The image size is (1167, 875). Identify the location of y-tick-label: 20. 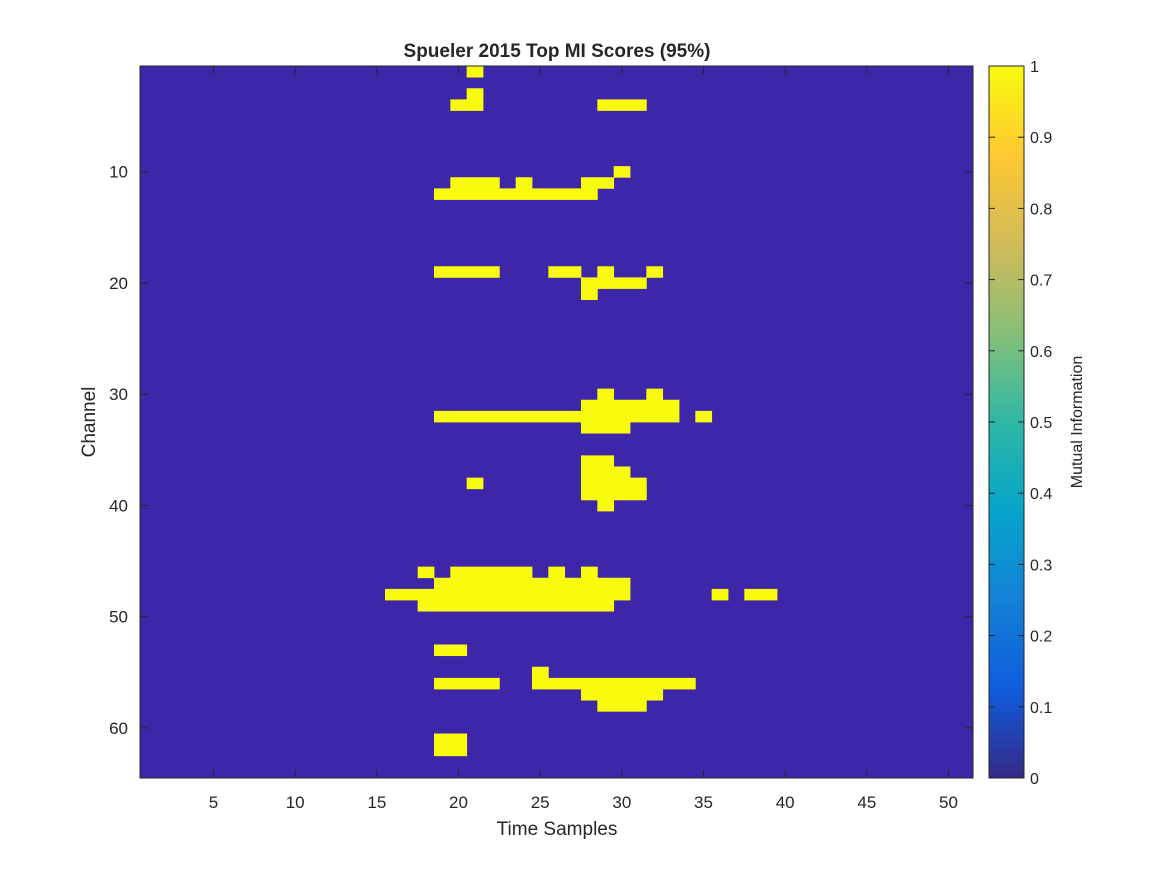
(118, 283).